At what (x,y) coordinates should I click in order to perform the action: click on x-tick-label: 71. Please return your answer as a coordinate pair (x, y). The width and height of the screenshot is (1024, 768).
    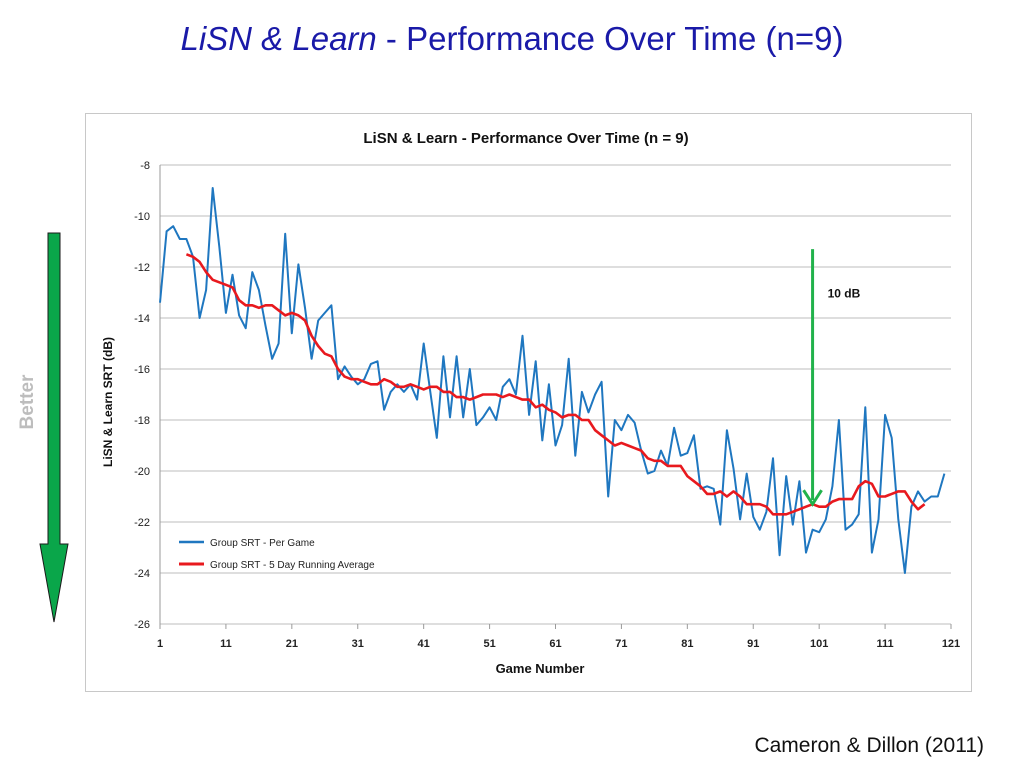
    Looking at the image, I should click on (621, 644).